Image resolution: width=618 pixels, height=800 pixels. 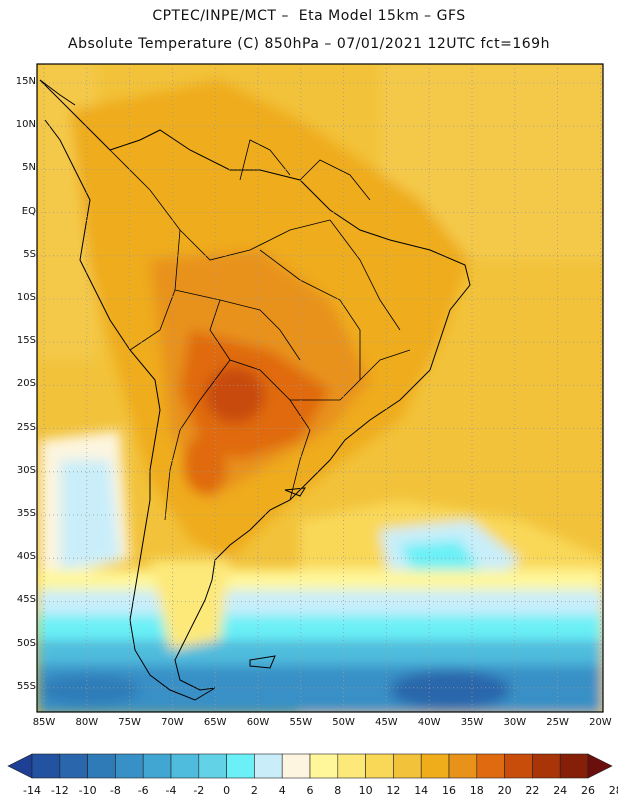 What do you see at coordinates (338, 790) in the screenshot?
I see `colorbar-tick-label: 8` at bounding box center [338, 790].